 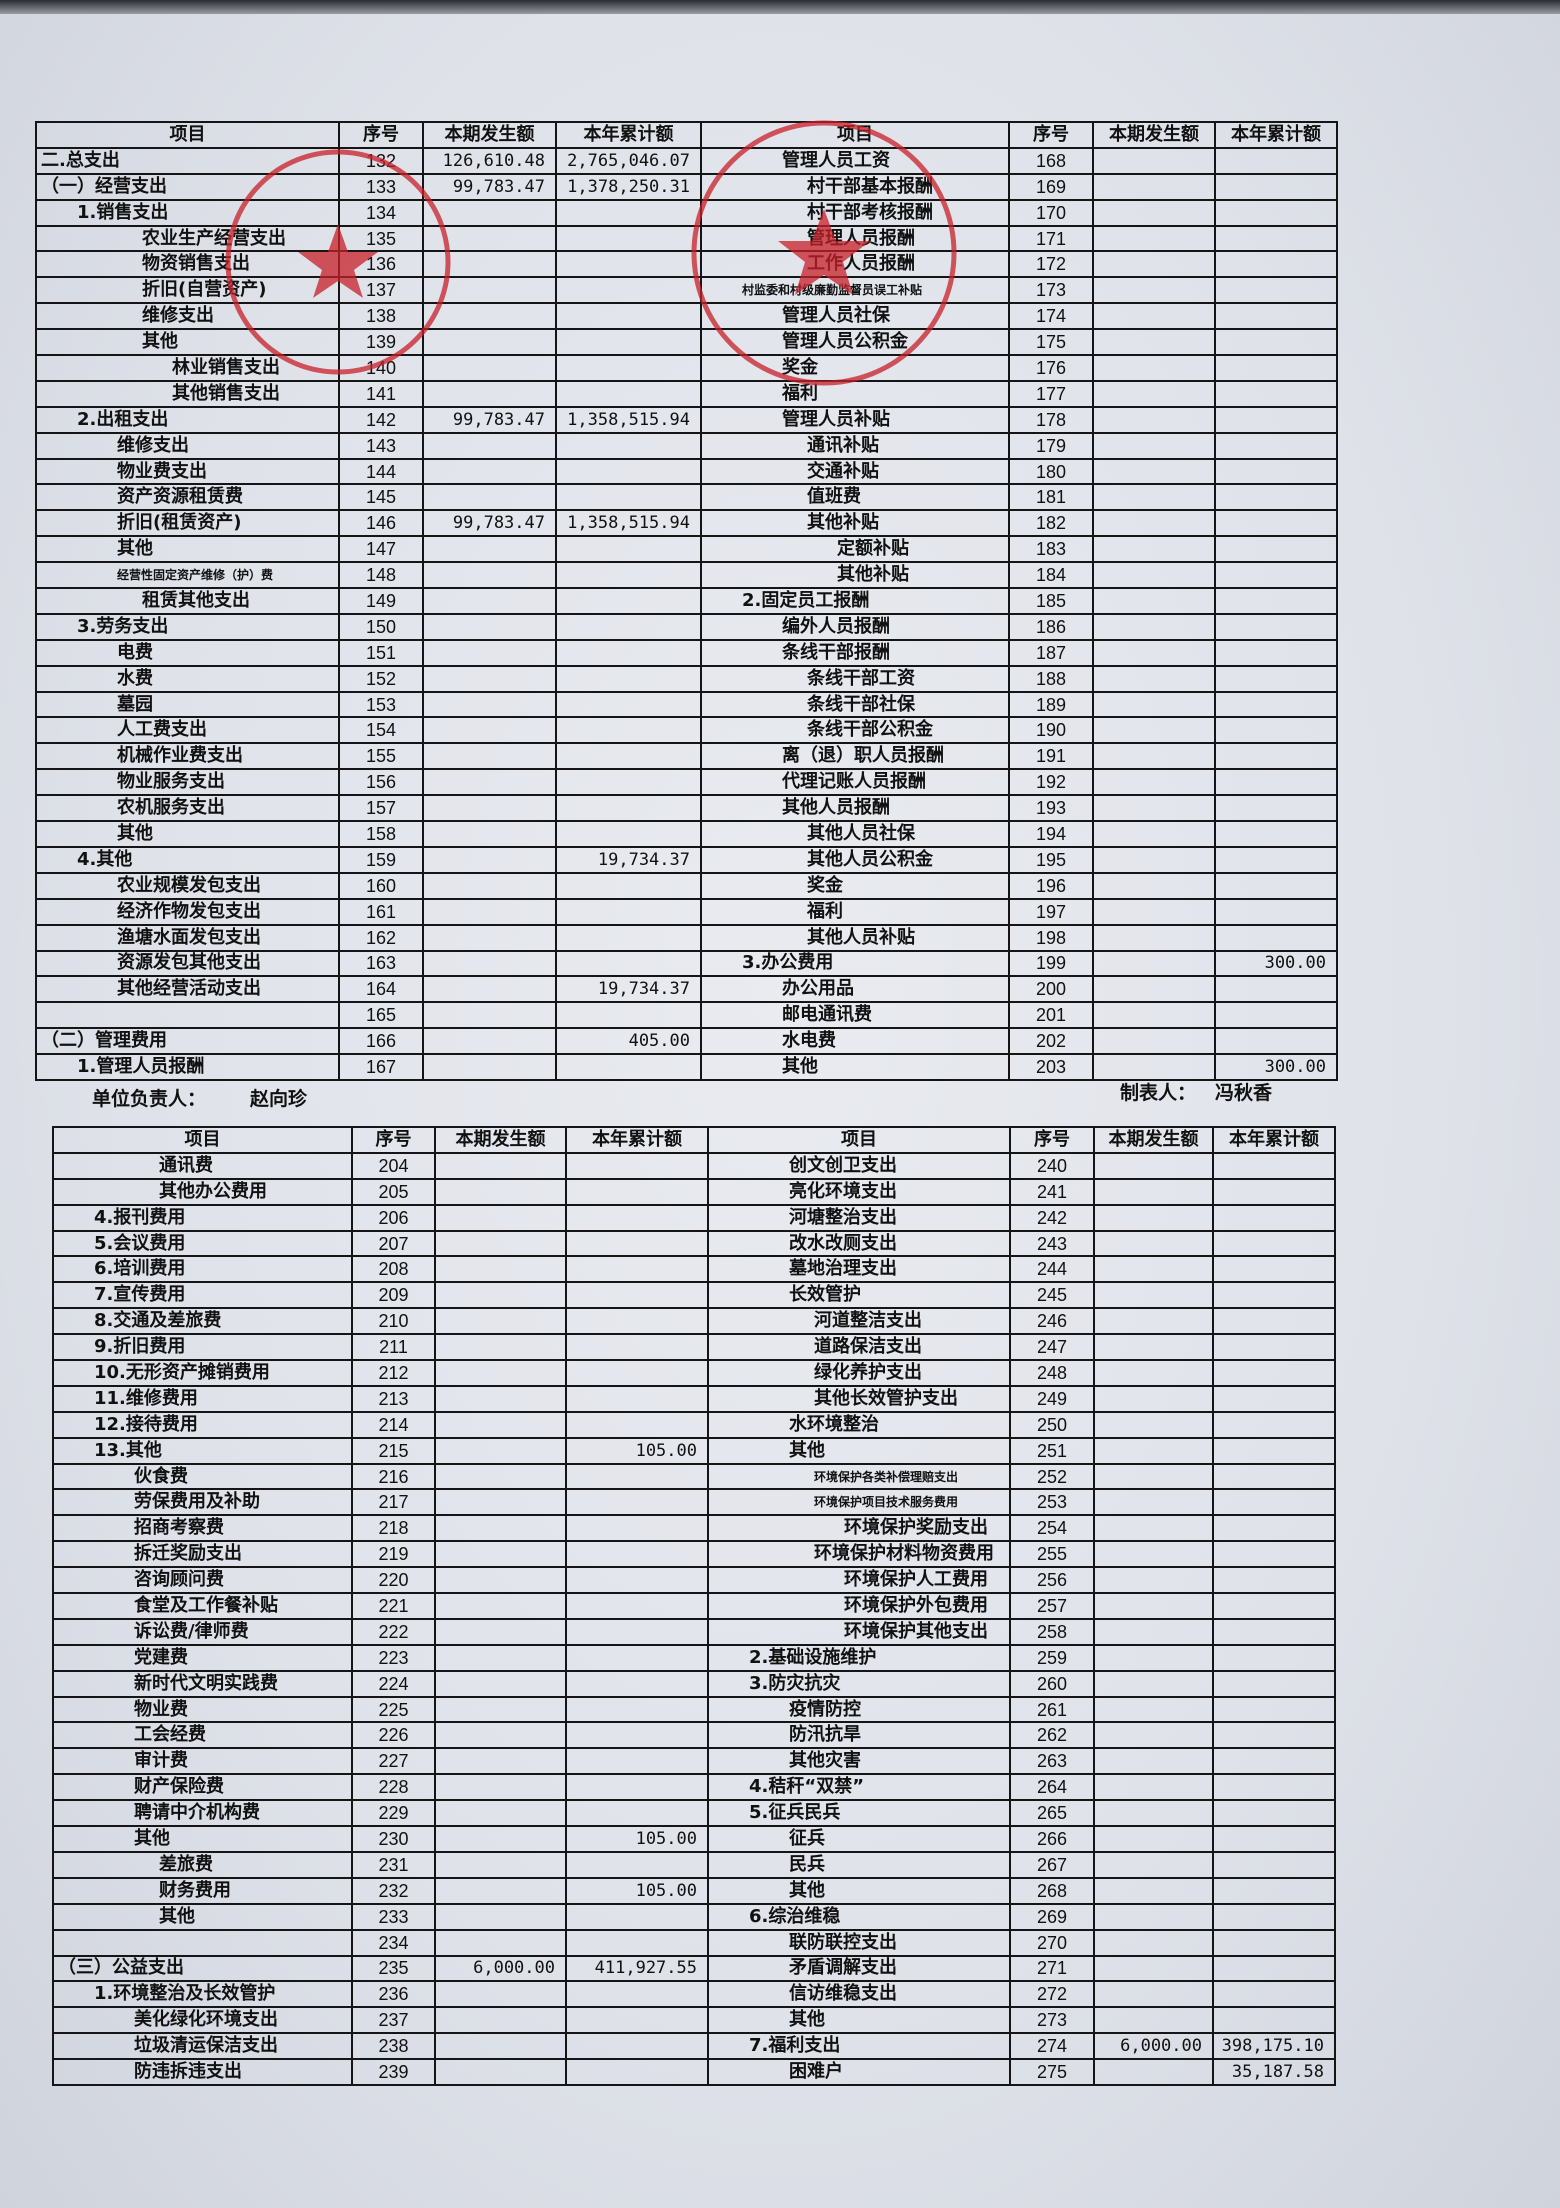 What do you see at coordinates (381, 342) in the screenshot?
I see `row-seq-number: 139` at bounding box center [381, 342].